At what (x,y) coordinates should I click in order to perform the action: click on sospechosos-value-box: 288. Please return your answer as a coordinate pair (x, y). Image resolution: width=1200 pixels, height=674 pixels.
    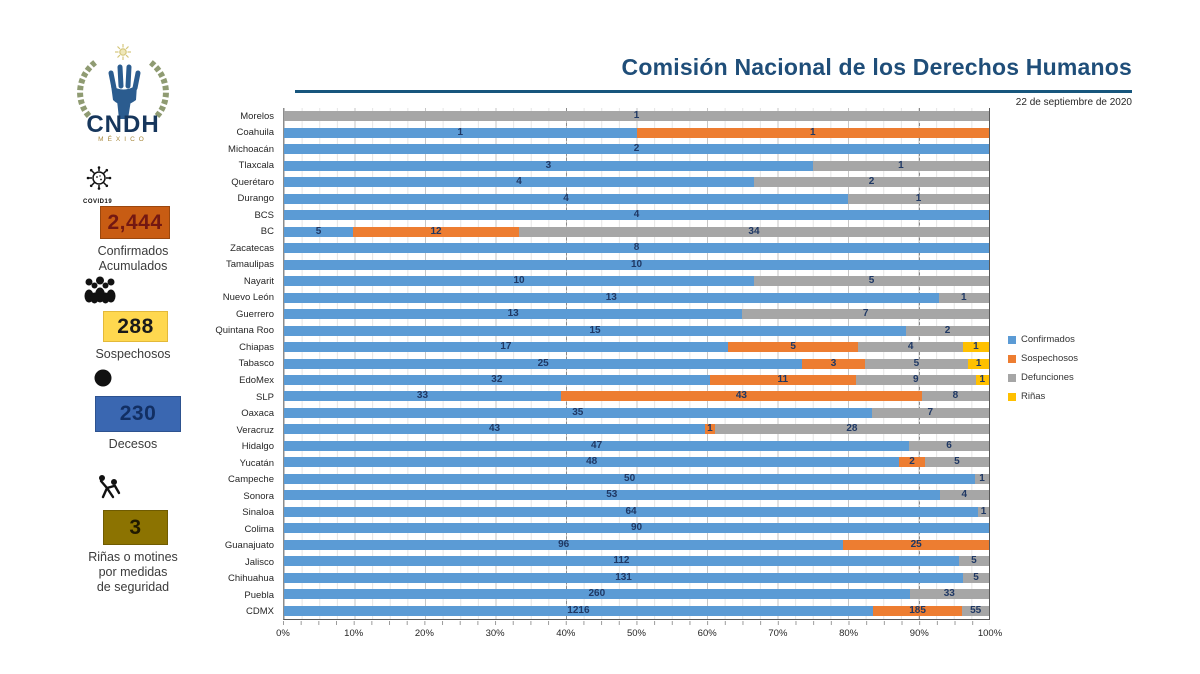
    Looking at the image, I should click on (135, 326).